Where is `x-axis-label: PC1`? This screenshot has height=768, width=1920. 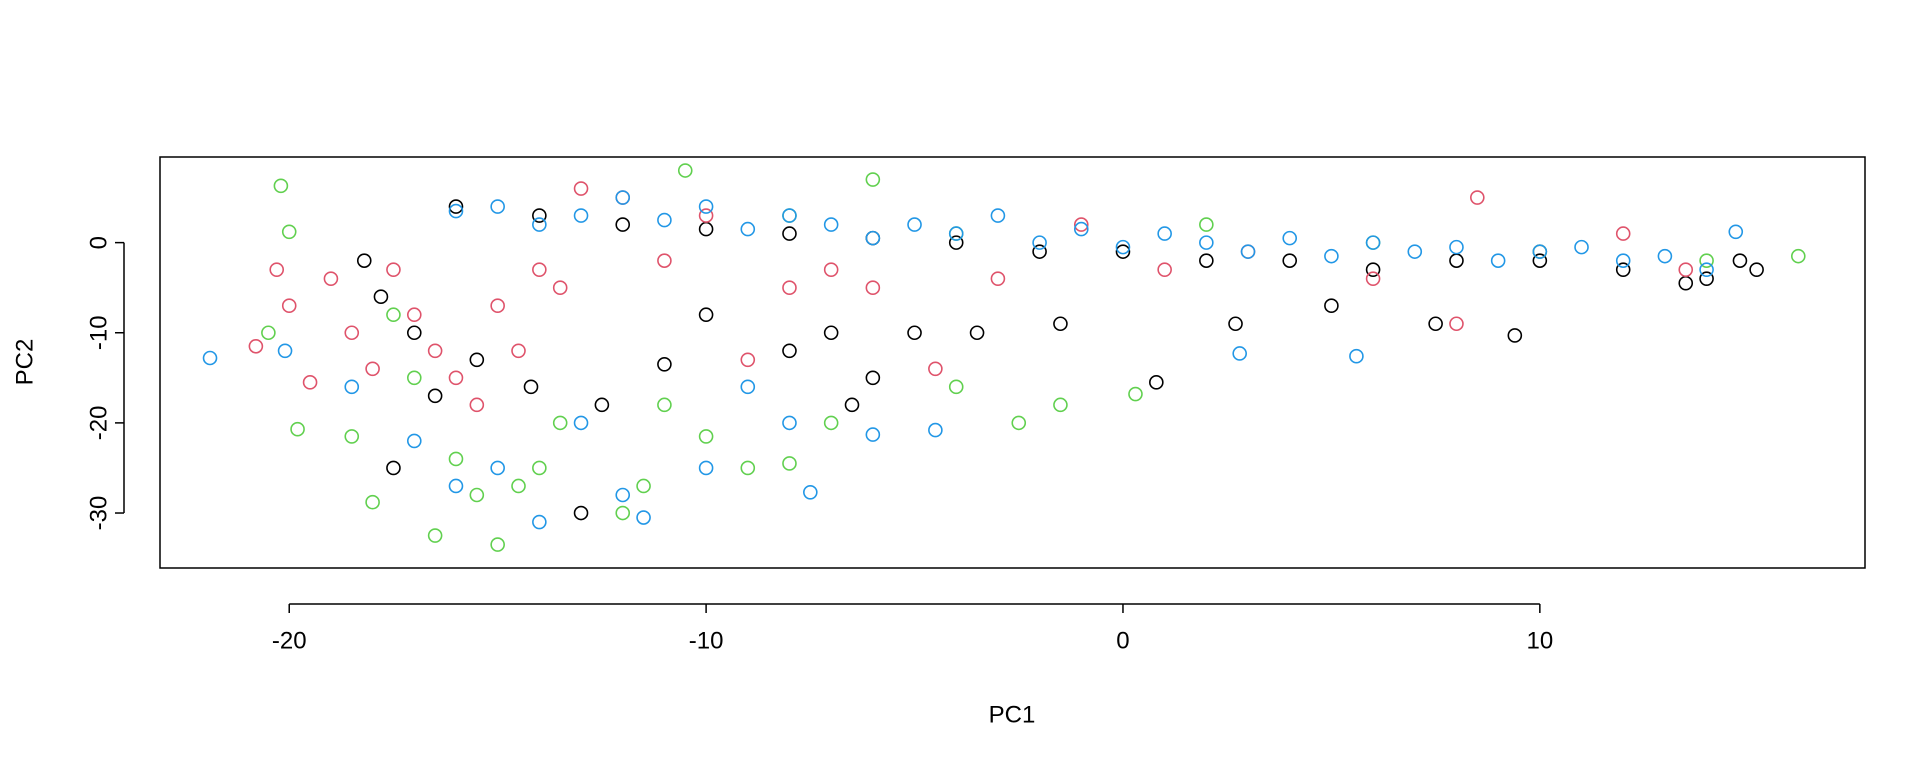 x-axis-label: PC1 is located at coordinates (1012, 714).